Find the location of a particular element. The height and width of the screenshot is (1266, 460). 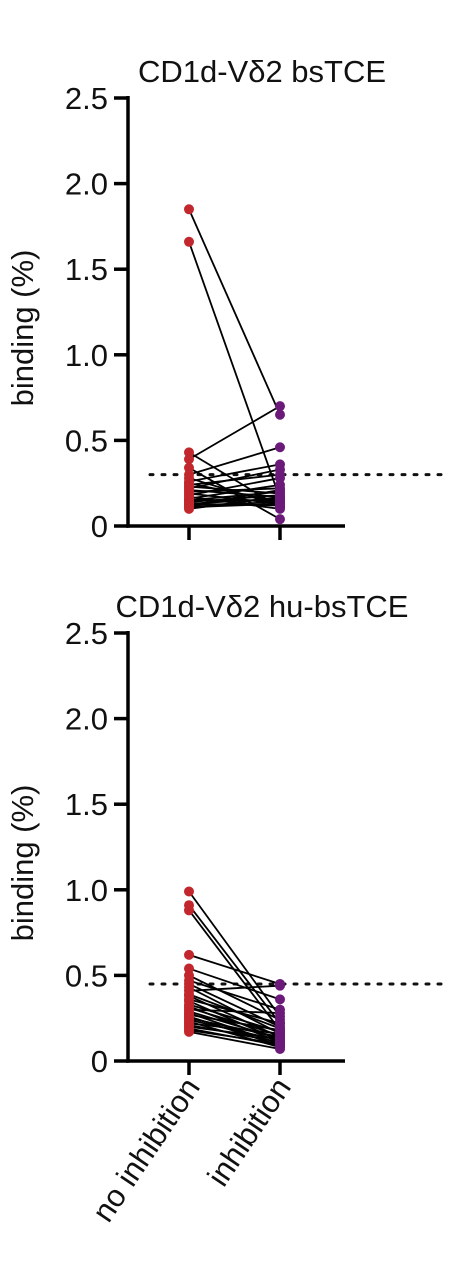

chart-title: CD1d-Vδ2 bsTCE is located at coordinates (262, 71).